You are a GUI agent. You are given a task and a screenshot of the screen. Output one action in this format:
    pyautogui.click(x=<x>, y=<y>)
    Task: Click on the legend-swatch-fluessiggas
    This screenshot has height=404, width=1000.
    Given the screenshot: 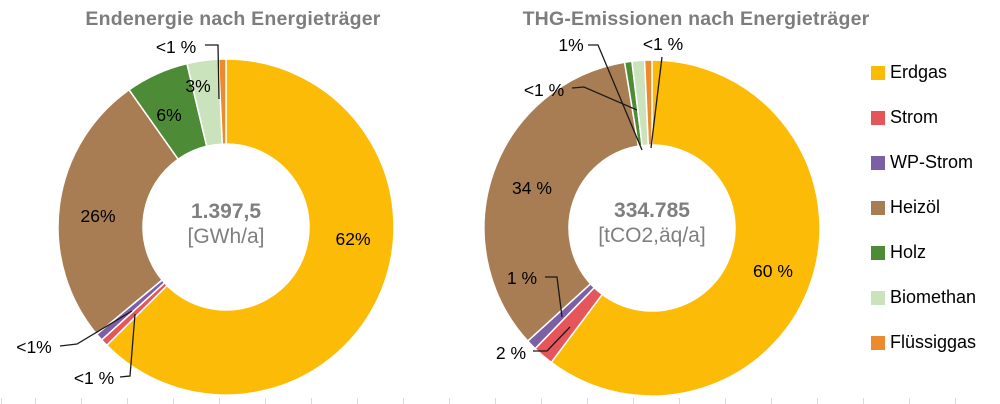 What is the action you would take?
    pyautogui.click(x=878, y=342)
    